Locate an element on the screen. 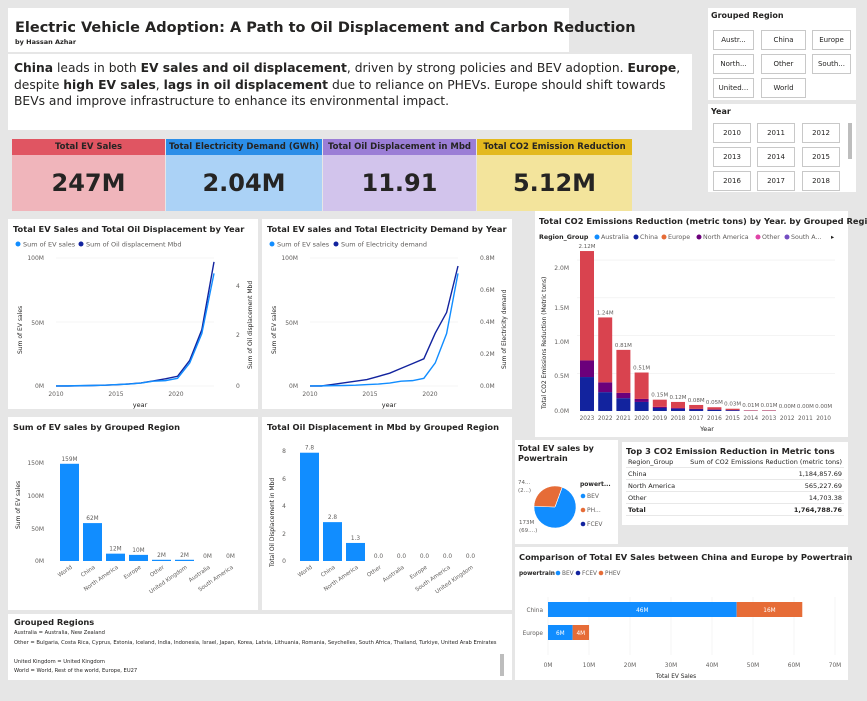 Image resolution: width=867 pixels, height=701 pixels. kpi-value: 247M is located at coordinates (88, 183).